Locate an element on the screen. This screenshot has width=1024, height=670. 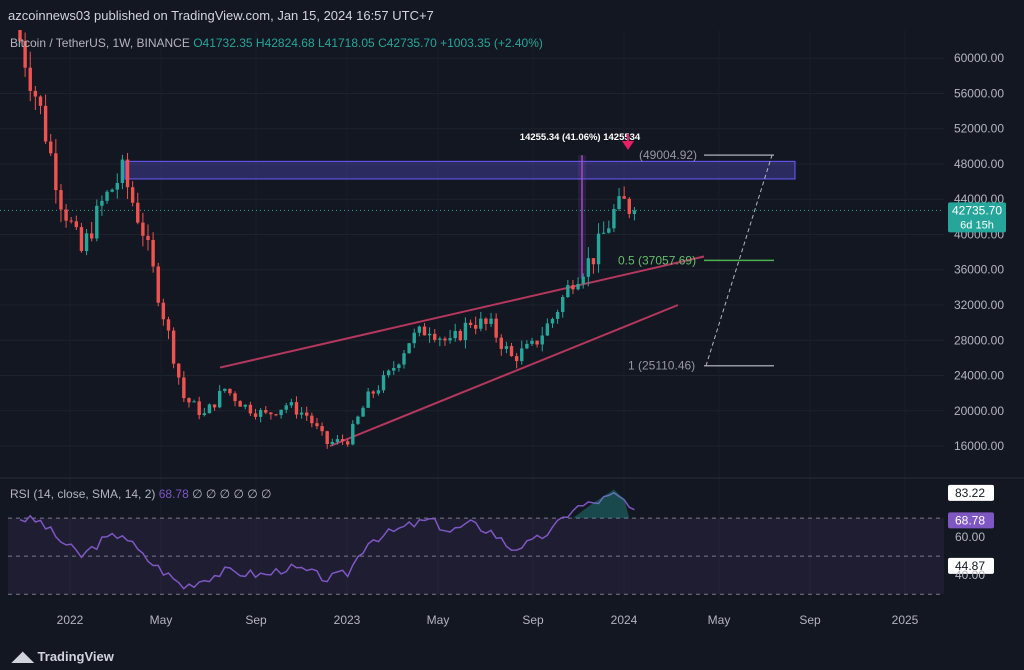
rsi-line-path is located at coordinates (327, 540).